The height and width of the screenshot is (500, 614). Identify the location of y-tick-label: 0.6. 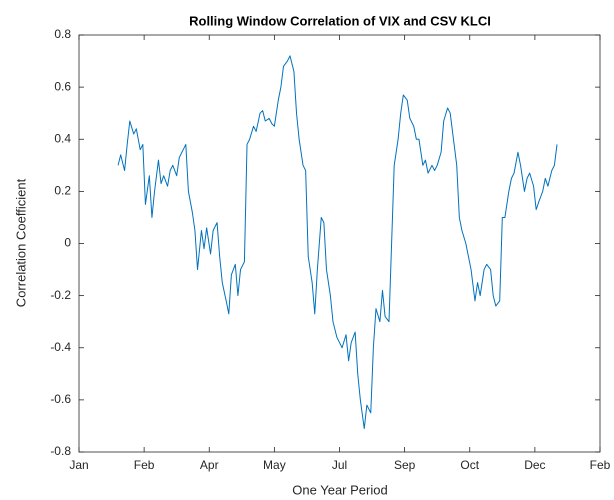
(62, 86).